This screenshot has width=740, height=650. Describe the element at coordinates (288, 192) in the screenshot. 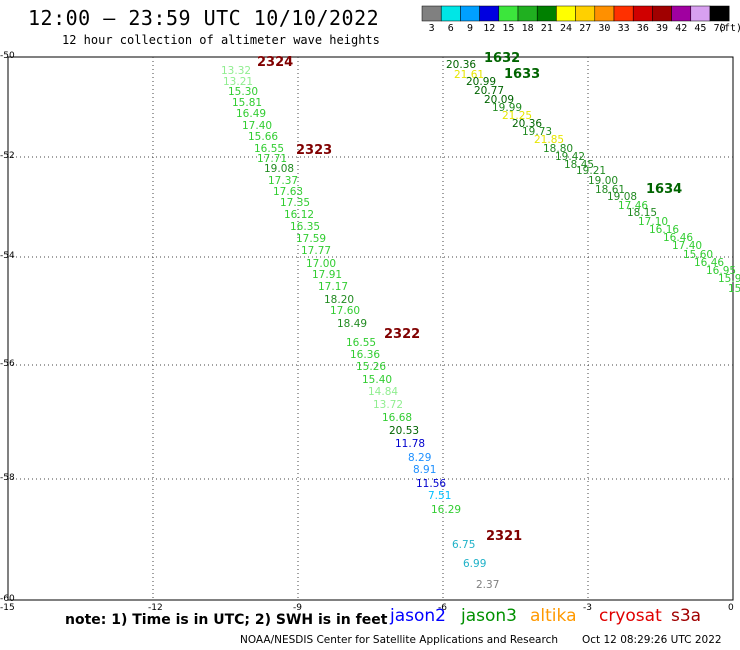

I see `wave-height-value: 17.63` at that location.